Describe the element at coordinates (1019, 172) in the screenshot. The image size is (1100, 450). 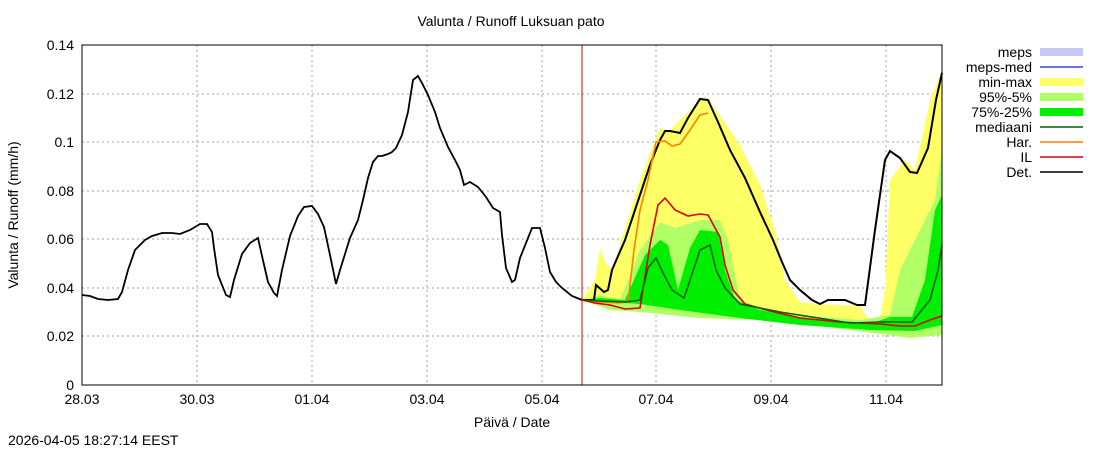
I see `legend-label-det: Det.` at that location.